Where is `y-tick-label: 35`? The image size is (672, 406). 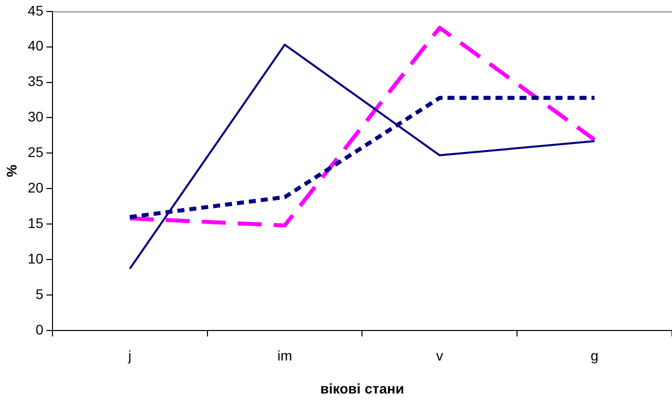 y-tick-label: 35 is located at coordinates (36, 81).